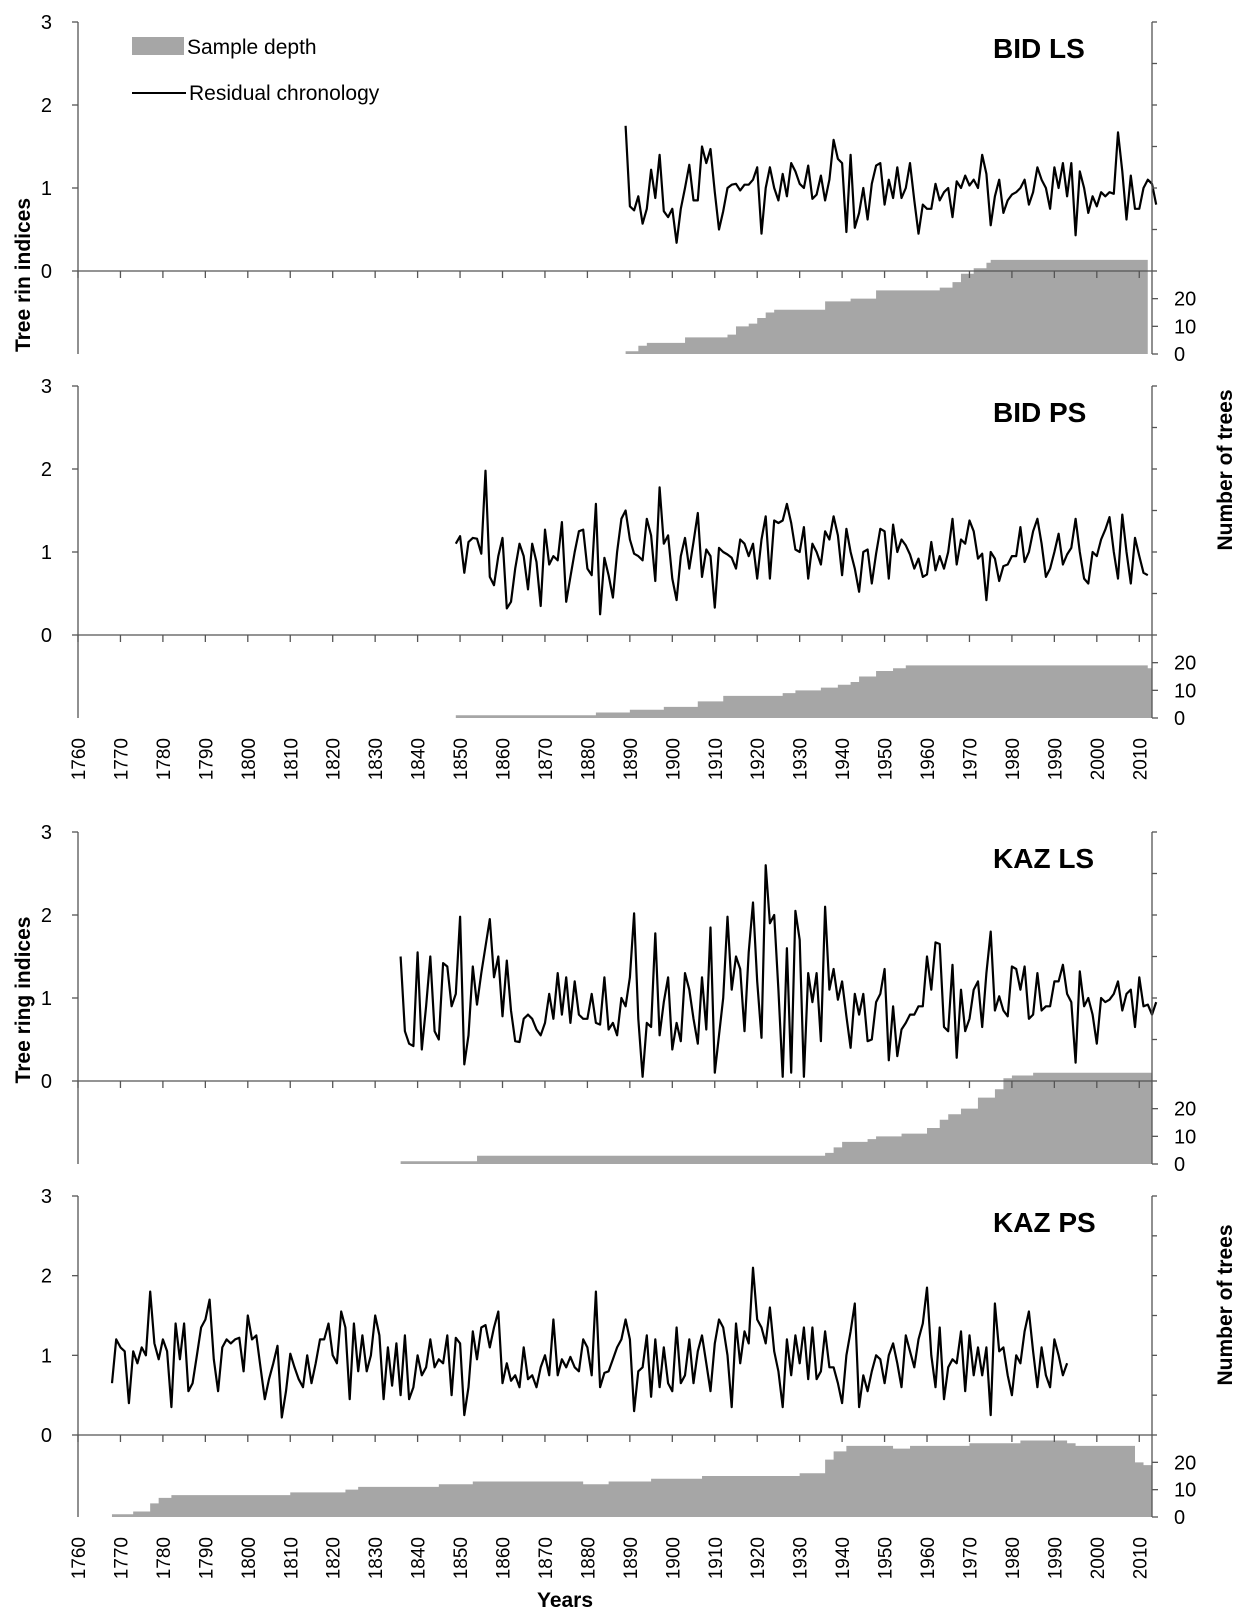 This screenshot has height=1611, width=1254. What do you see at coordinates (164, 759) in the screenshot?
I see `year-tick-label: 1780` at bounding box center [164, 759].